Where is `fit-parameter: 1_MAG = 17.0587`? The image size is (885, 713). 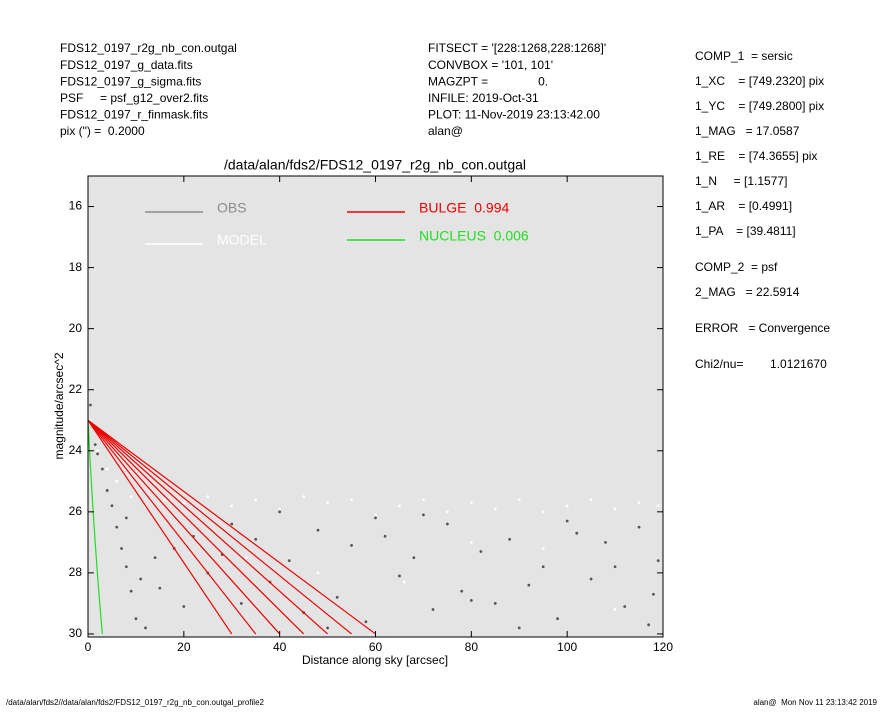
fit-parameter: 1_MAG = 17.0587 is located at coordinates (747, 131).